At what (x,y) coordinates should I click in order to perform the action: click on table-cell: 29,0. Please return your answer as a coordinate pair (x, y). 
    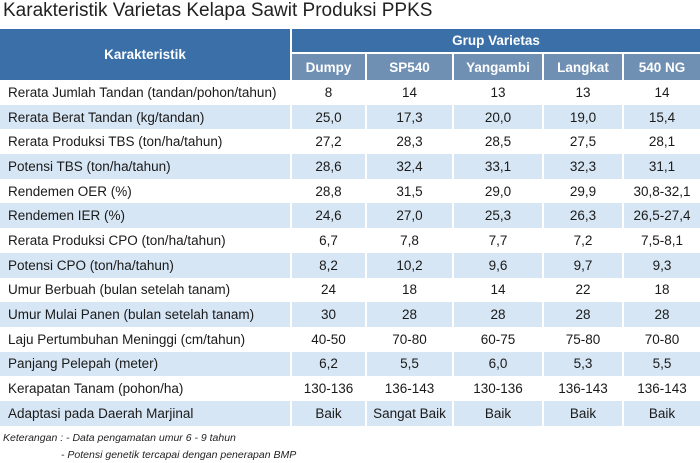
    Looking at the image, I should click on (499, 191).